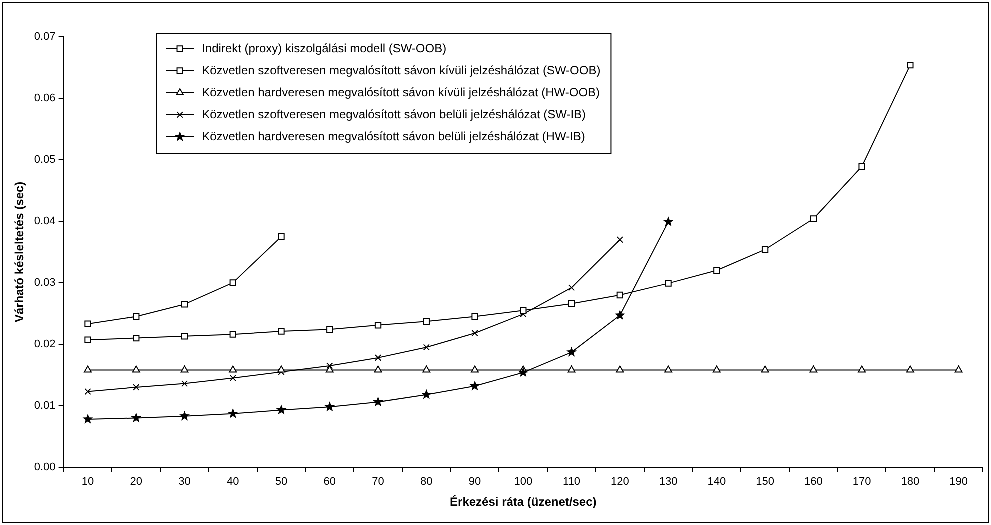 The width and height of the screenshot is (991, 525). What do you see at coordinates (813, 482) in the screenshot?
I see `x-tick-label: 160` at bounding box center [813, 482].